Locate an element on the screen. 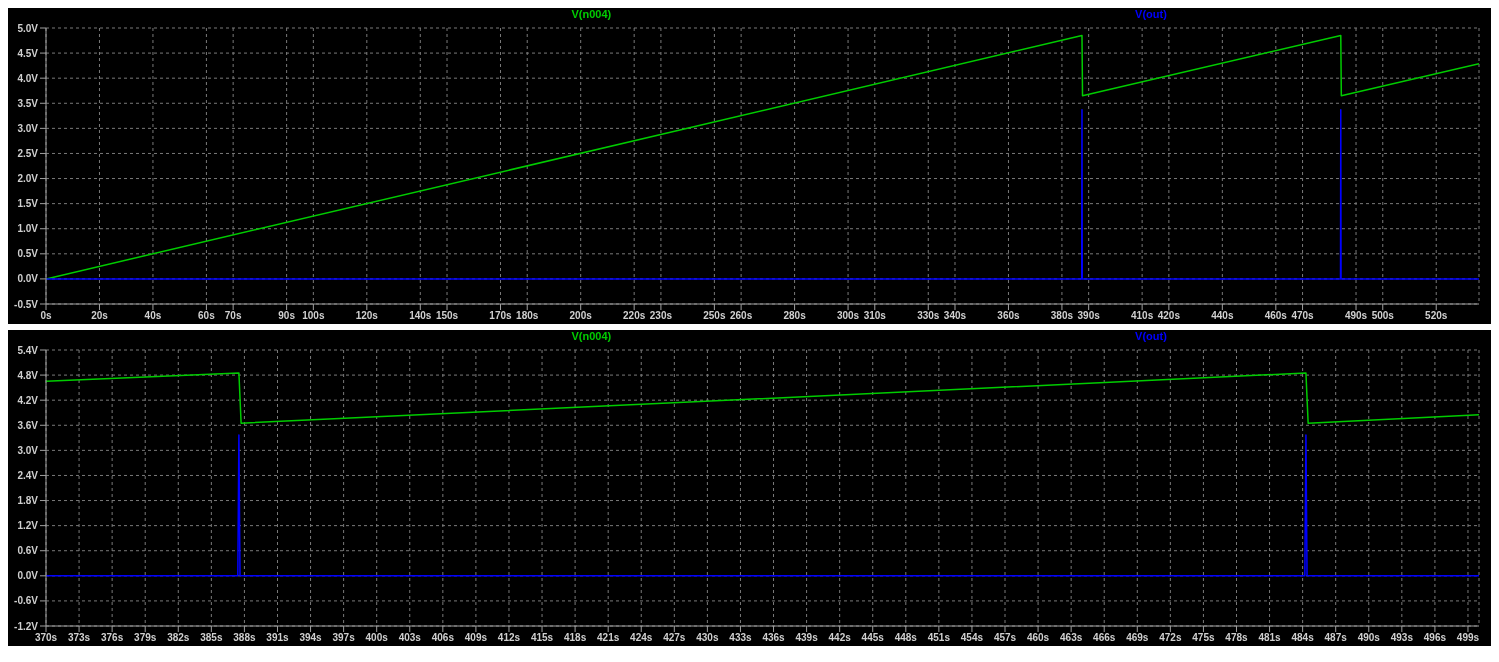 Image resolution: width=1499 pixels, height=662 pixels. x-tick-label: 472s is located at coordinates (1170, 638).